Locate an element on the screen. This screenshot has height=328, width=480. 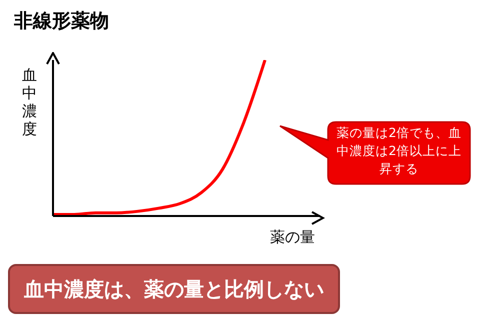
chart-title: 非線形薬物 is located at coordinates (61, 21).